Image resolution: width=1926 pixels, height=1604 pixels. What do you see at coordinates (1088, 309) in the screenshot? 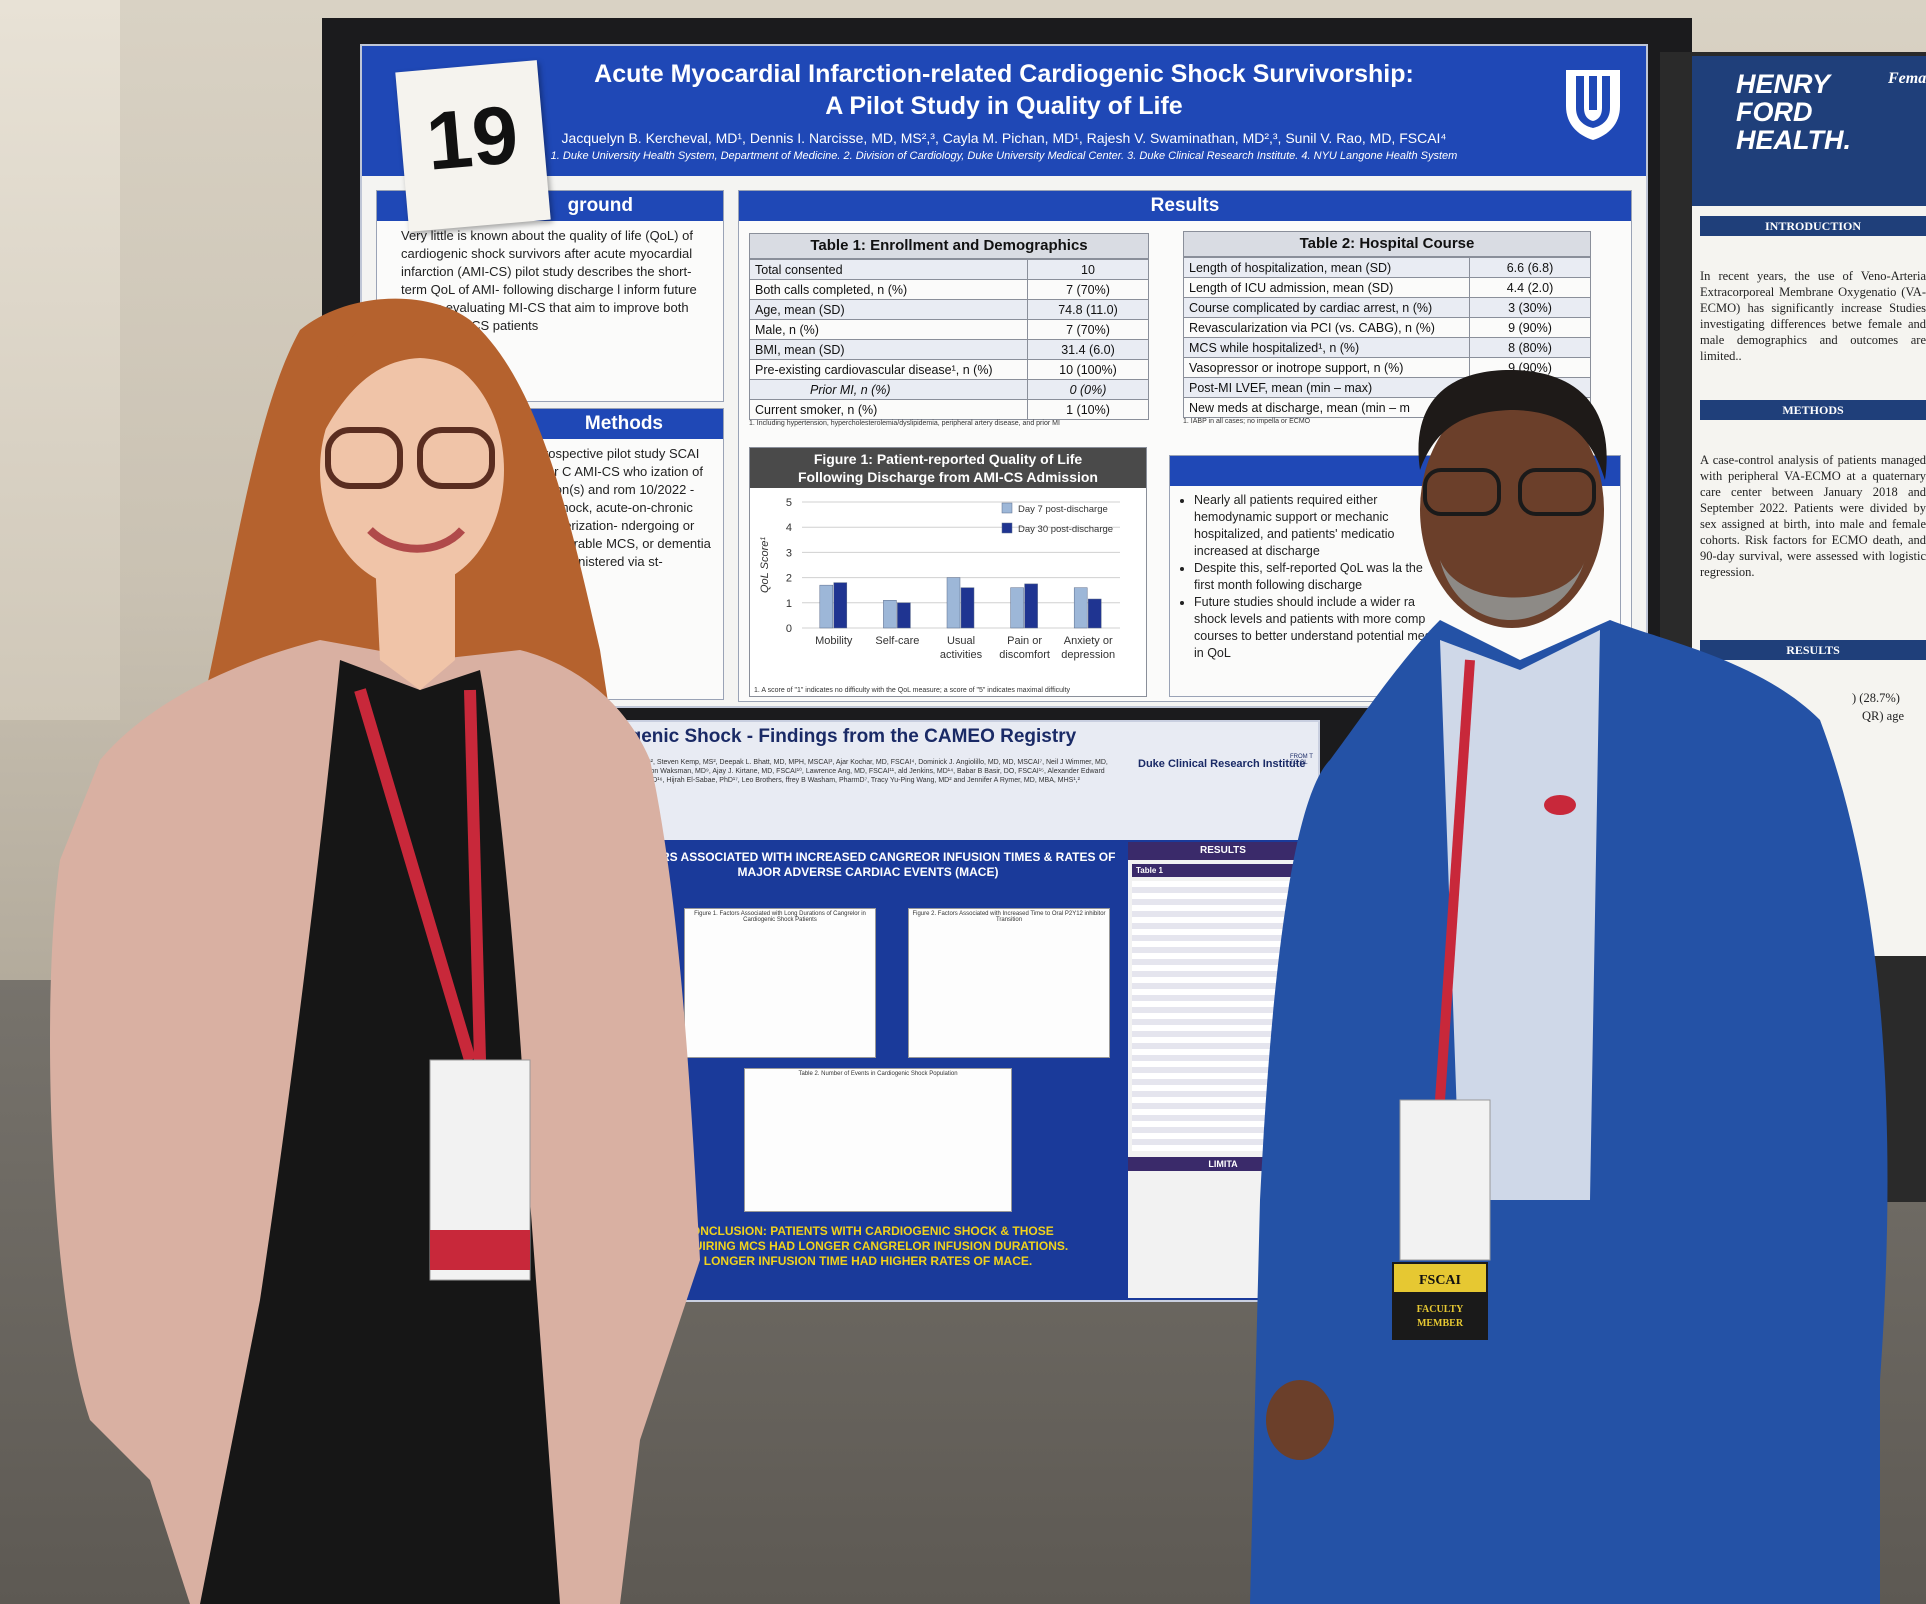
I see `table-cell-value: 74.8 (11.0)` at bounding box center [1088, 309].